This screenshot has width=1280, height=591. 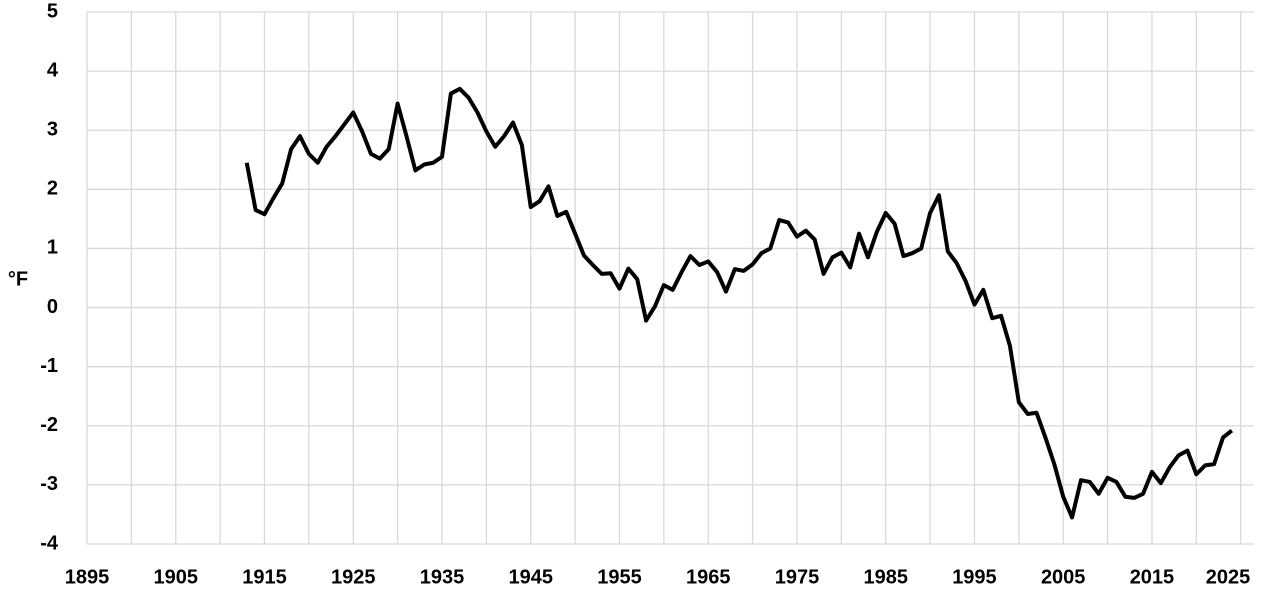 I want to click on x-tick-label: 1935, so click(x=442, y=577).